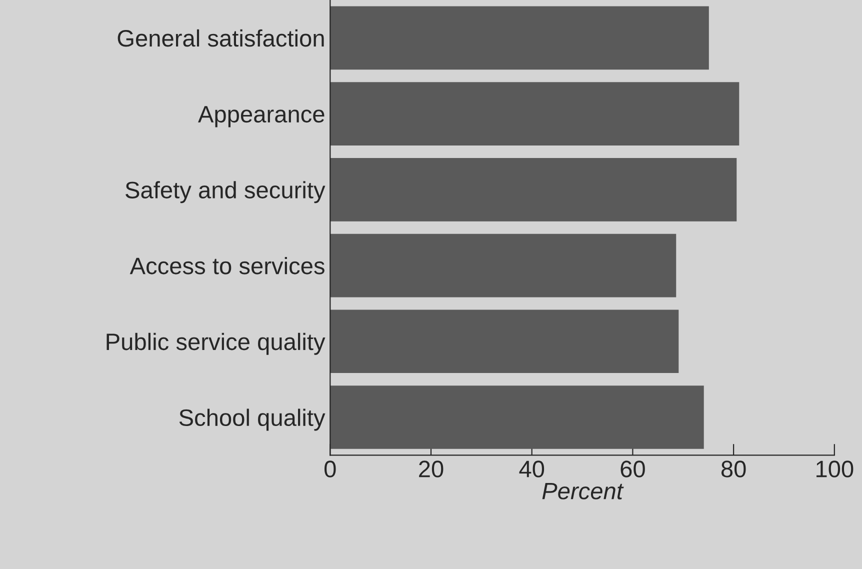  What do you see at coordinates (252, 419) in the screenshot?
I see `y-tick-label: School quality` at bounding box center [252, 419].